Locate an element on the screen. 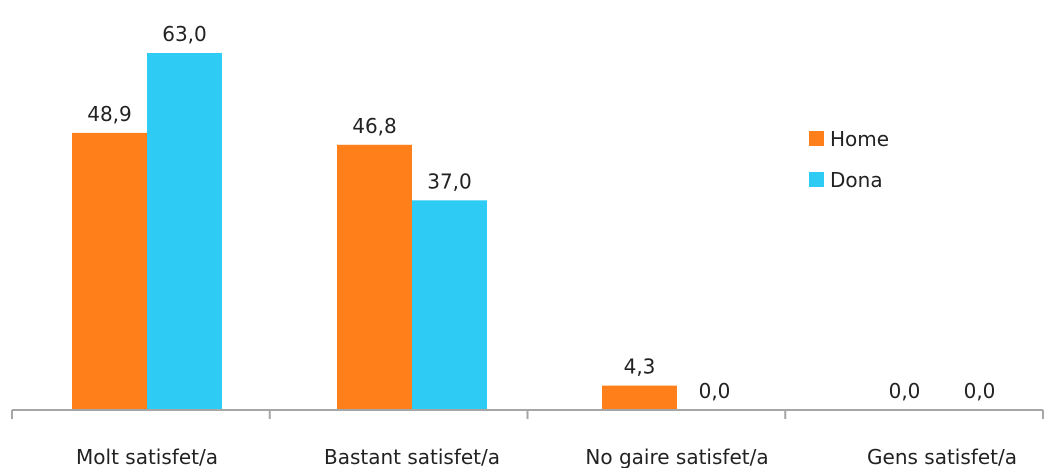 The width and height of the screenshot is (1055, 468). data-label-dona-no-gaire-satisfet-a: 0,0 is located at coordinates (715, 391).